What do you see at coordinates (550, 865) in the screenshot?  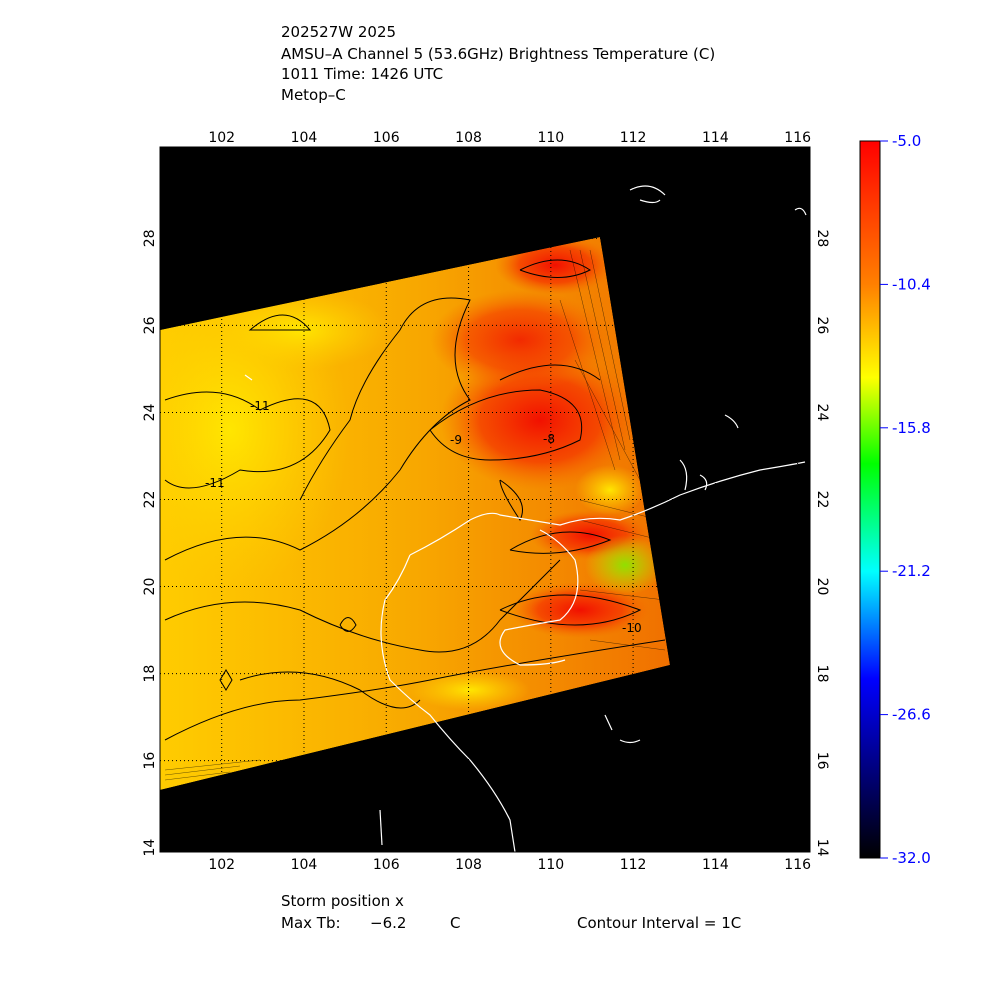 I see `x-tick-label-bottom: 110` at bounding box center [550, 865].